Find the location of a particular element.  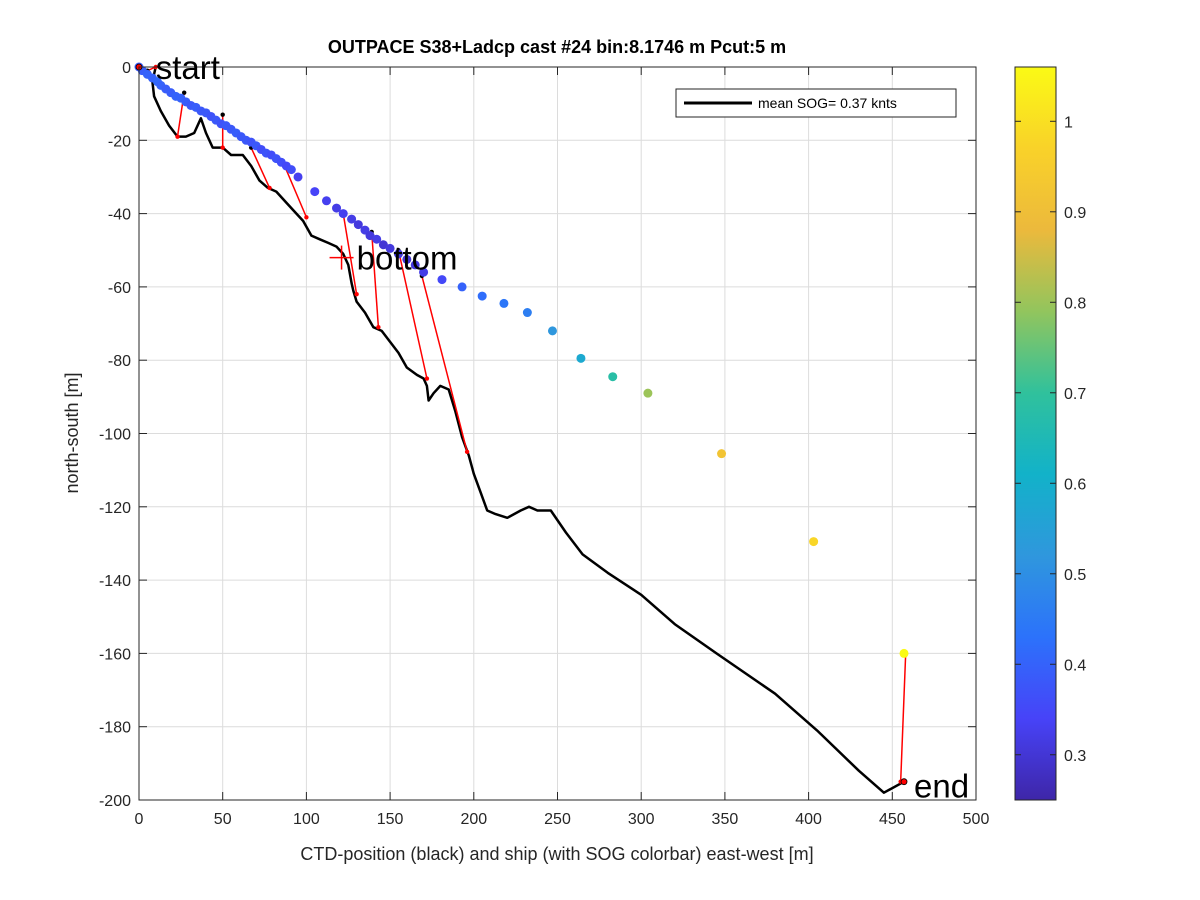

x-tick-label: 0 is located at coordinates (139, 819).